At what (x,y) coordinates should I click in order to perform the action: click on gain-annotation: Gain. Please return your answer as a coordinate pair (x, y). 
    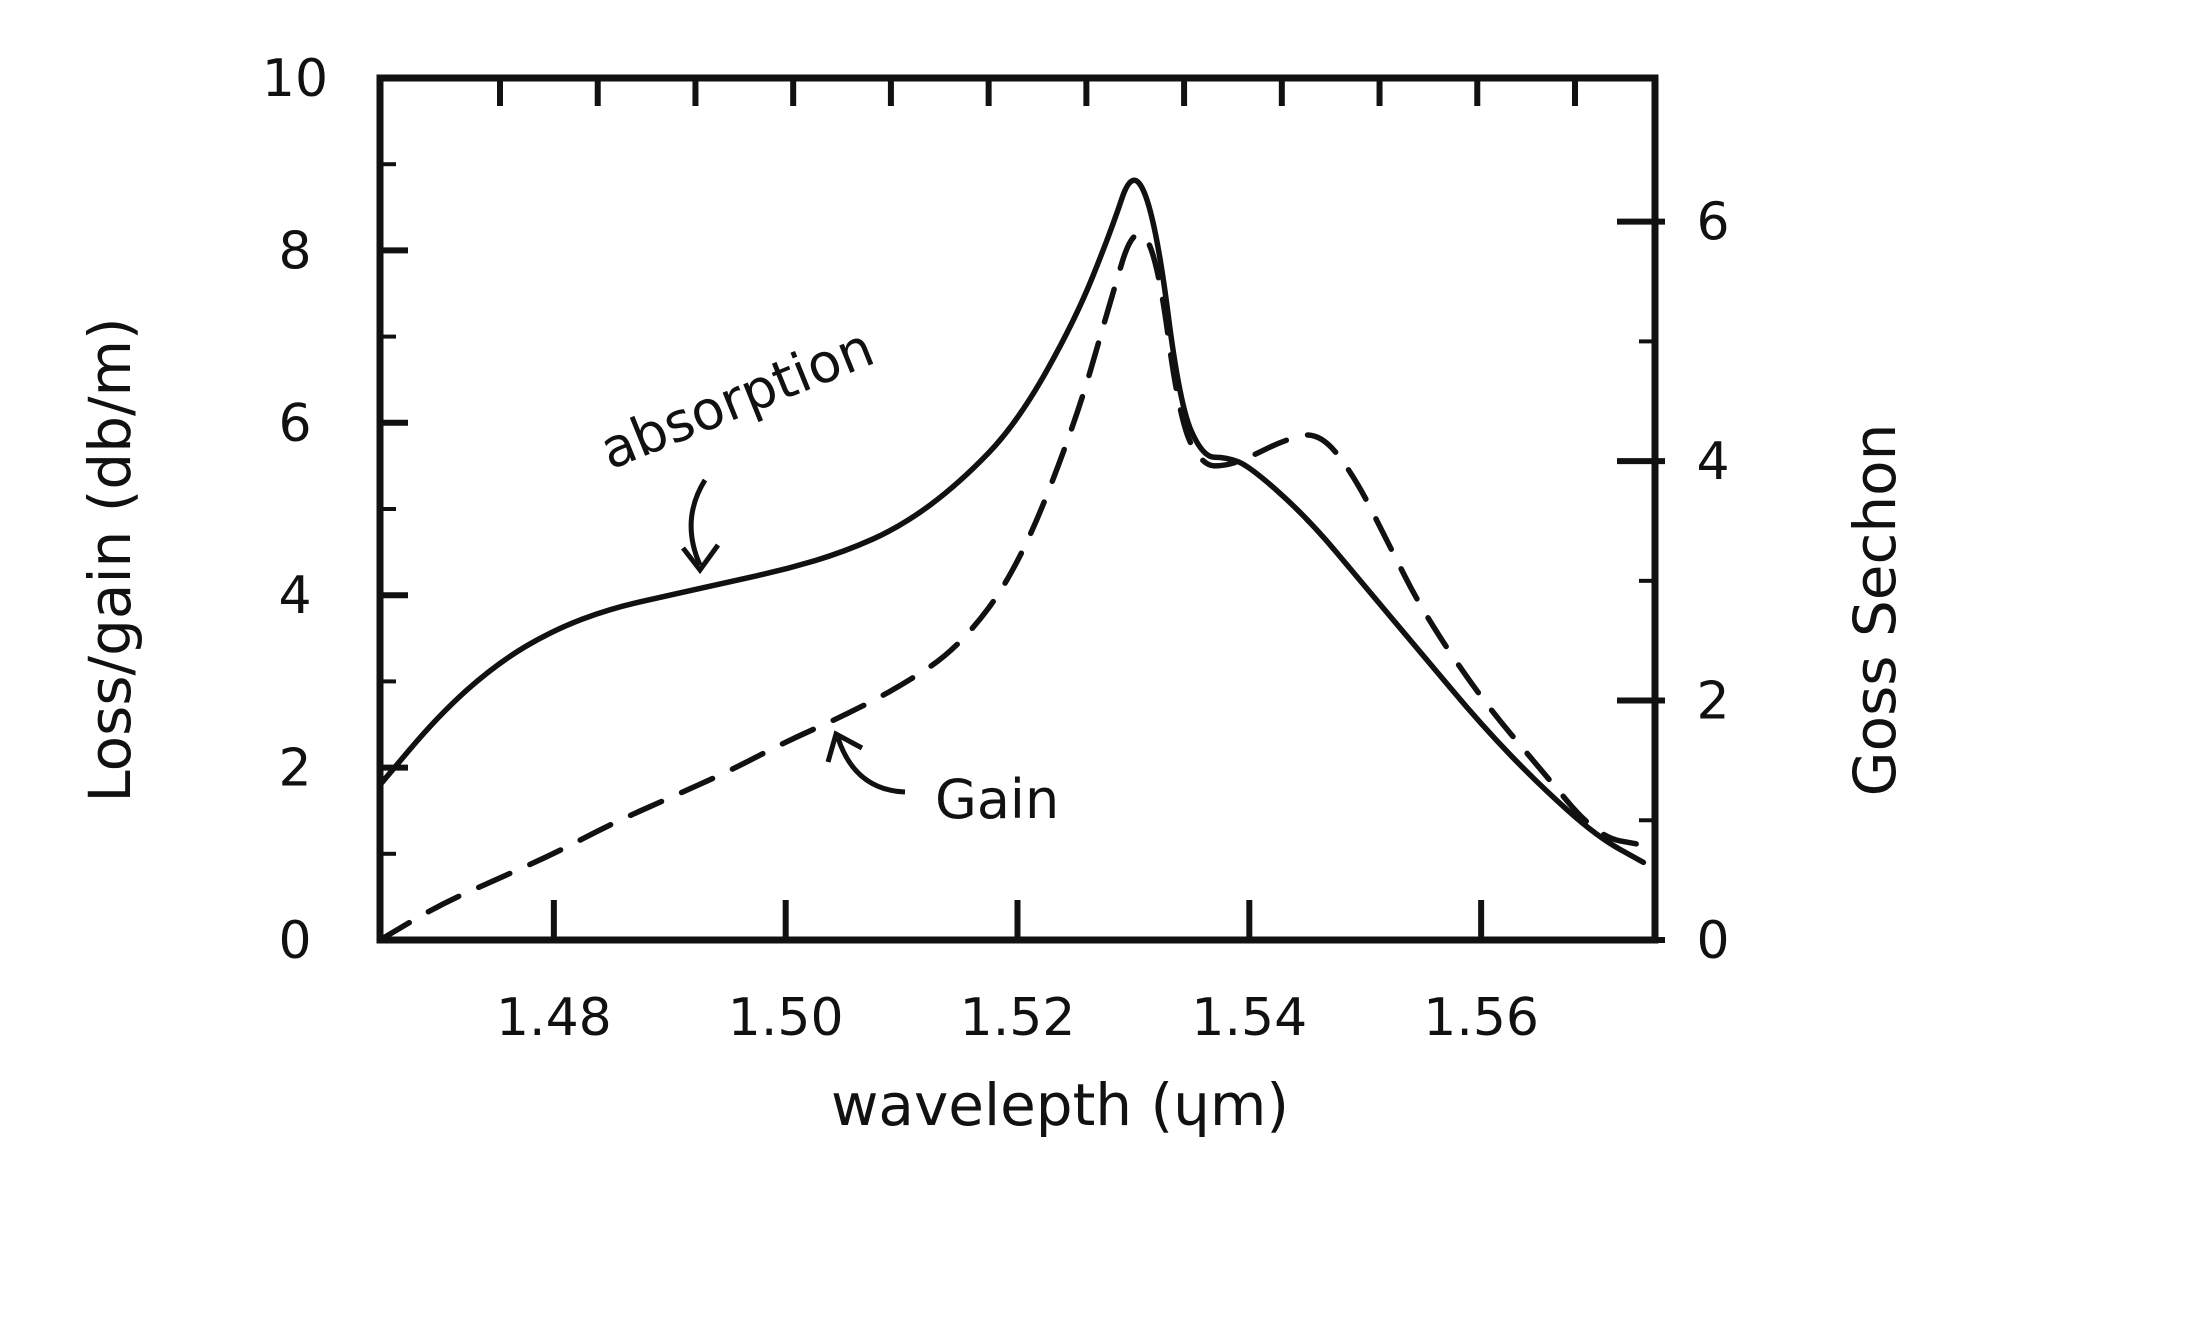
    Looking at the image, I should click on (997, 799).